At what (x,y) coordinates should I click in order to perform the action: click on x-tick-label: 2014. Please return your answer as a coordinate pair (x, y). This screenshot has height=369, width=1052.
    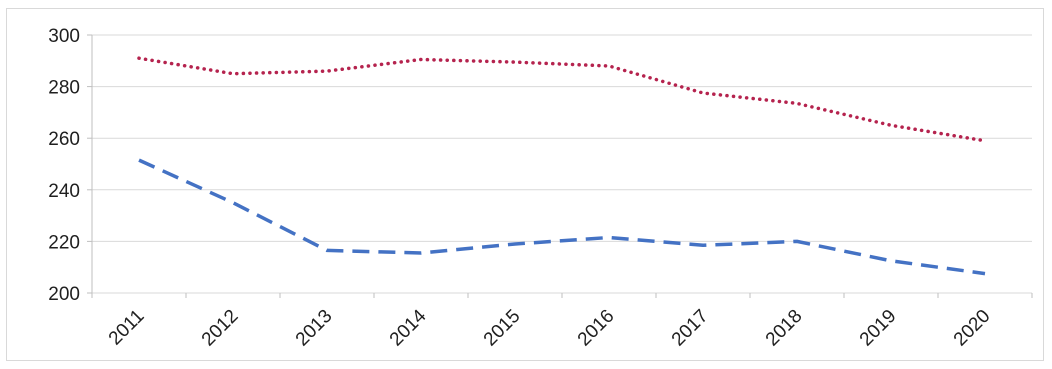
    Looking at the image, I should click on (408, 327).